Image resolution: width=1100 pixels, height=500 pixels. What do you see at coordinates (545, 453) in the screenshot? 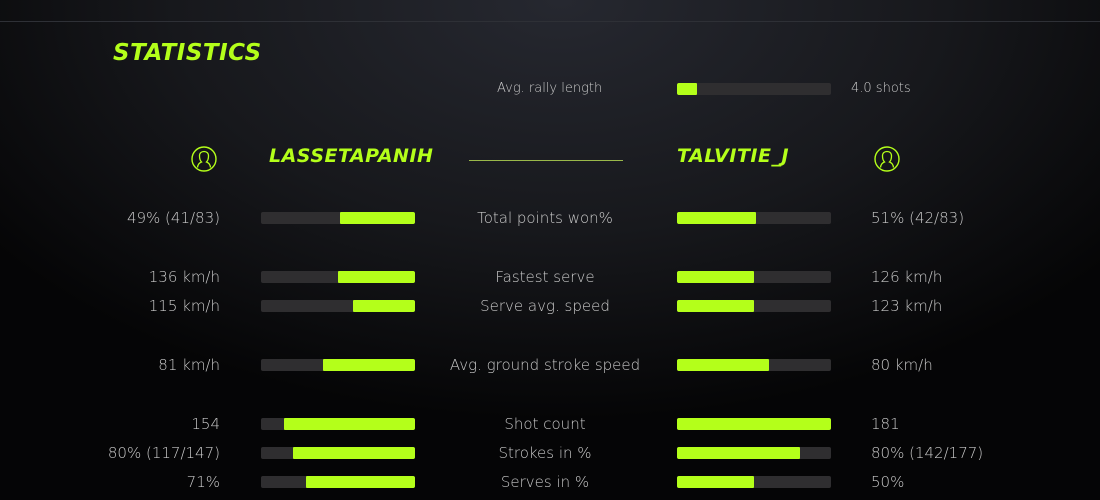
I see `stat-label: Strokes in %` at bounding box center [545, 453].